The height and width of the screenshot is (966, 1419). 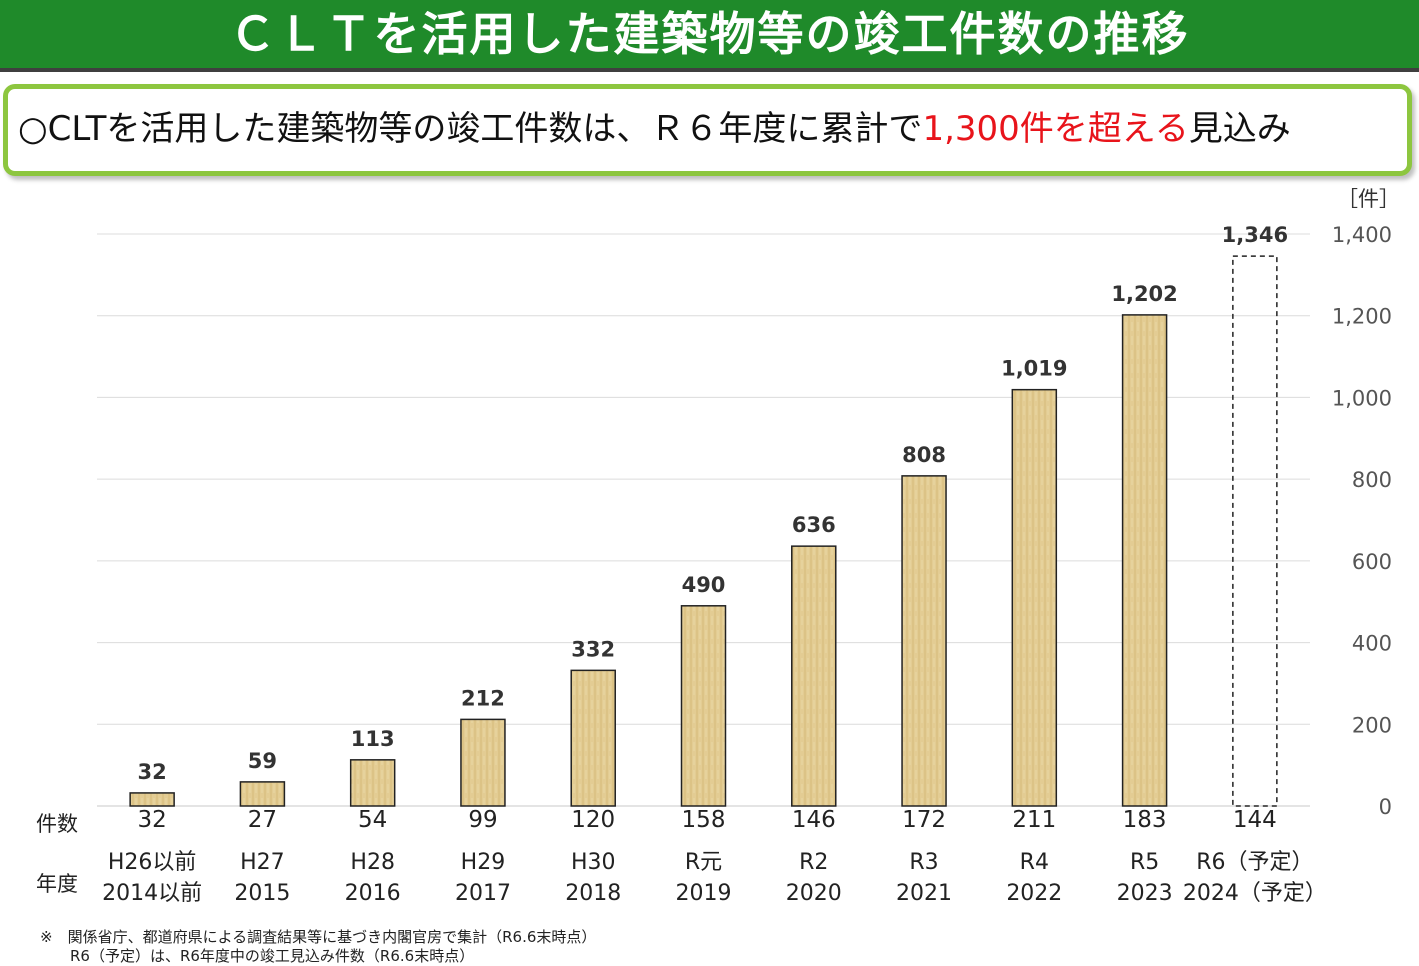 What do you see at coordinates (1372, 562) in the screenshot?
I see `y-tick-label: 600` at bounding box center [1372, 562].